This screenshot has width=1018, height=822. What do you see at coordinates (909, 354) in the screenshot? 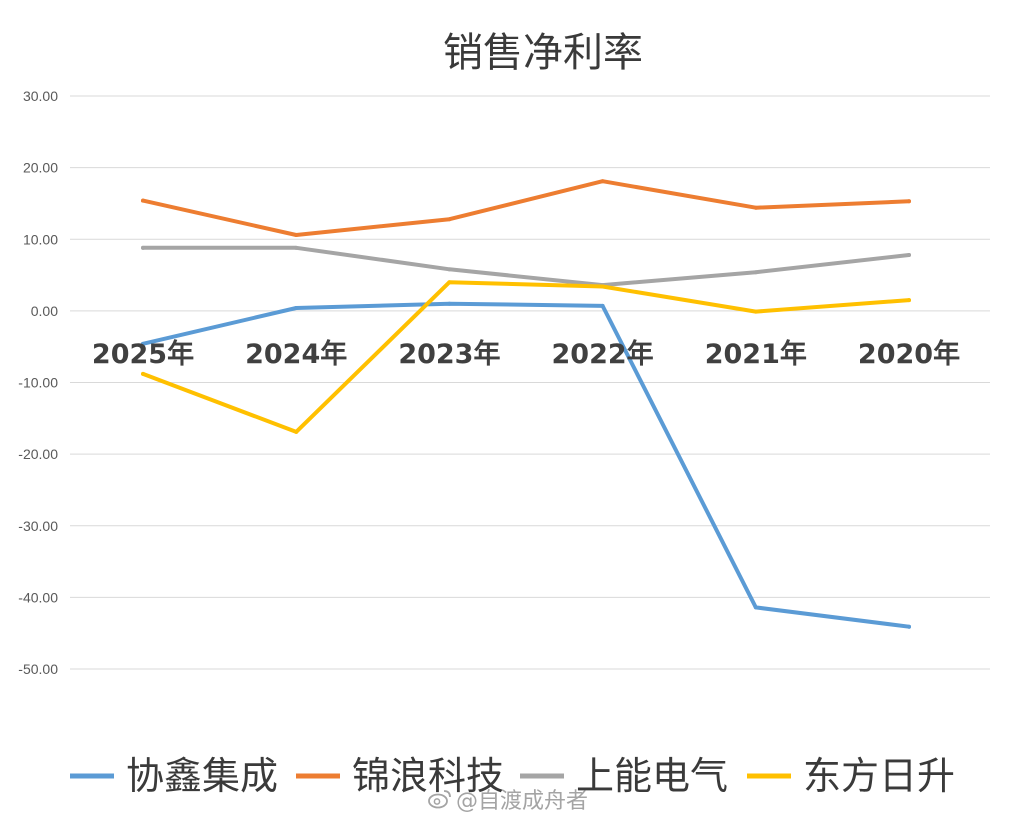
I see `x-tick-label: 2020年` at bounding box center [909, 354].